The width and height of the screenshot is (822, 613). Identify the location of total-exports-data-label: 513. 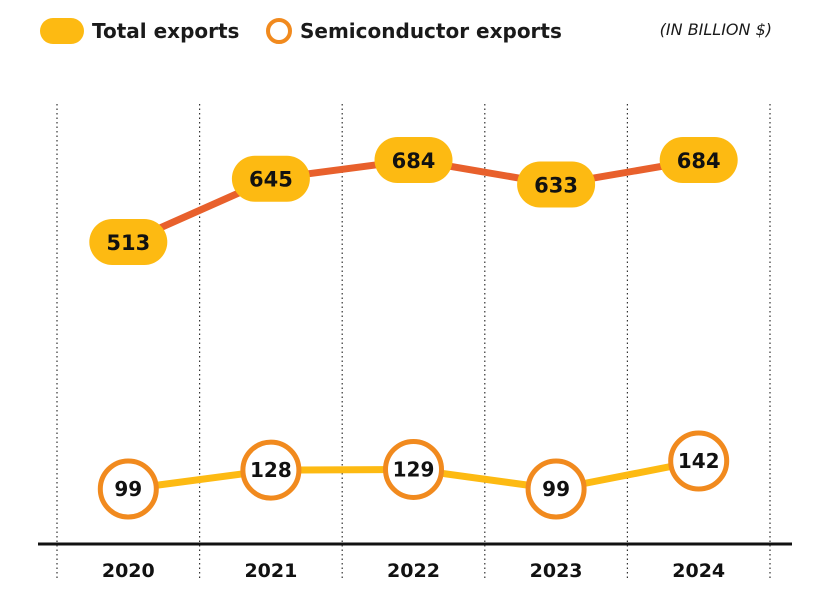
(128, 243).